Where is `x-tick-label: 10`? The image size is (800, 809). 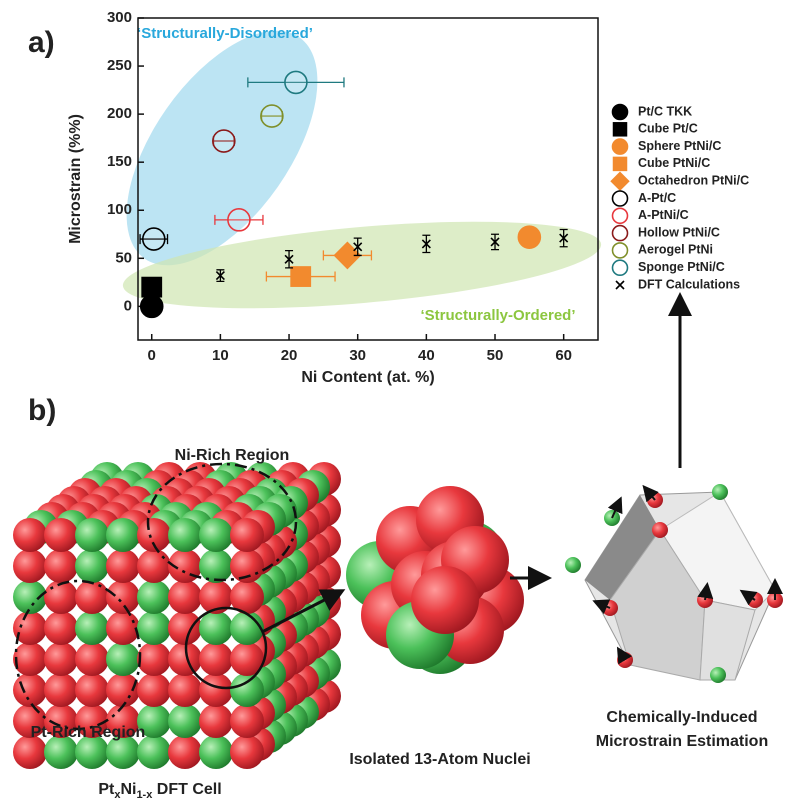
x-tick-label: 10 is located at coordinates (220, 355).